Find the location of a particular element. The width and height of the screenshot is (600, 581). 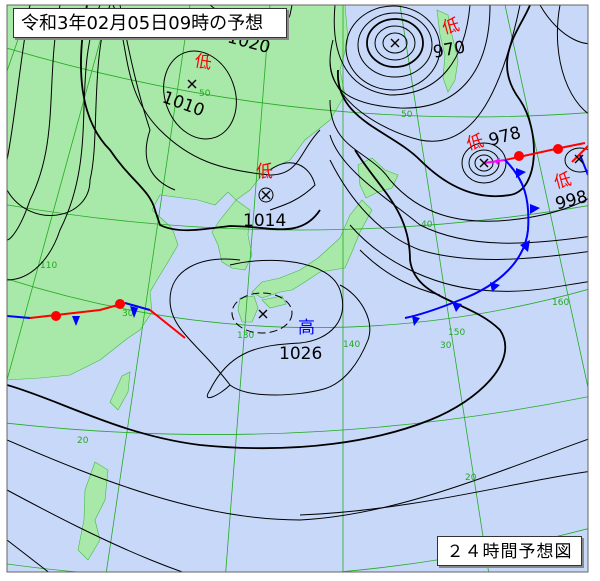

svg-text: 110 is located at coordinates (48, 266).